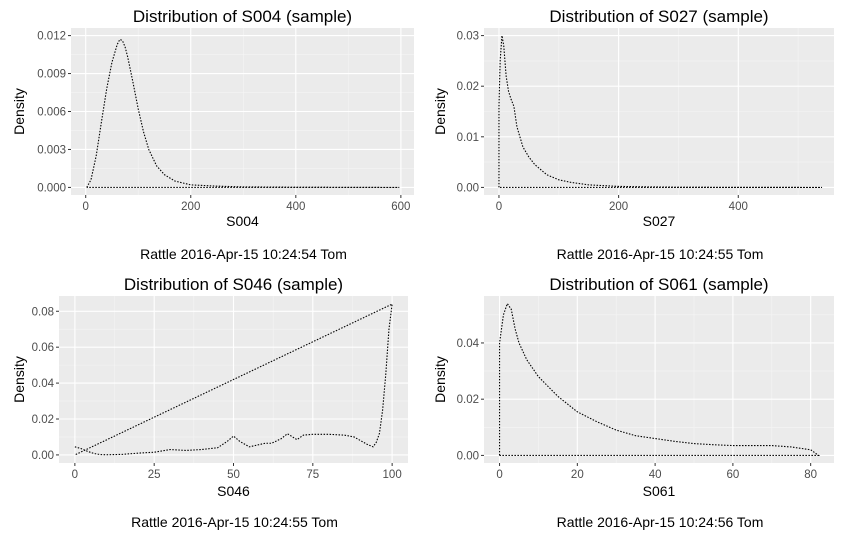 This screenshot has width=842, height=537. Describe the element at coordinates (242, 16) in the screenshot. I see `chart-0-title: Distribution of S004 (sample)` at that location.